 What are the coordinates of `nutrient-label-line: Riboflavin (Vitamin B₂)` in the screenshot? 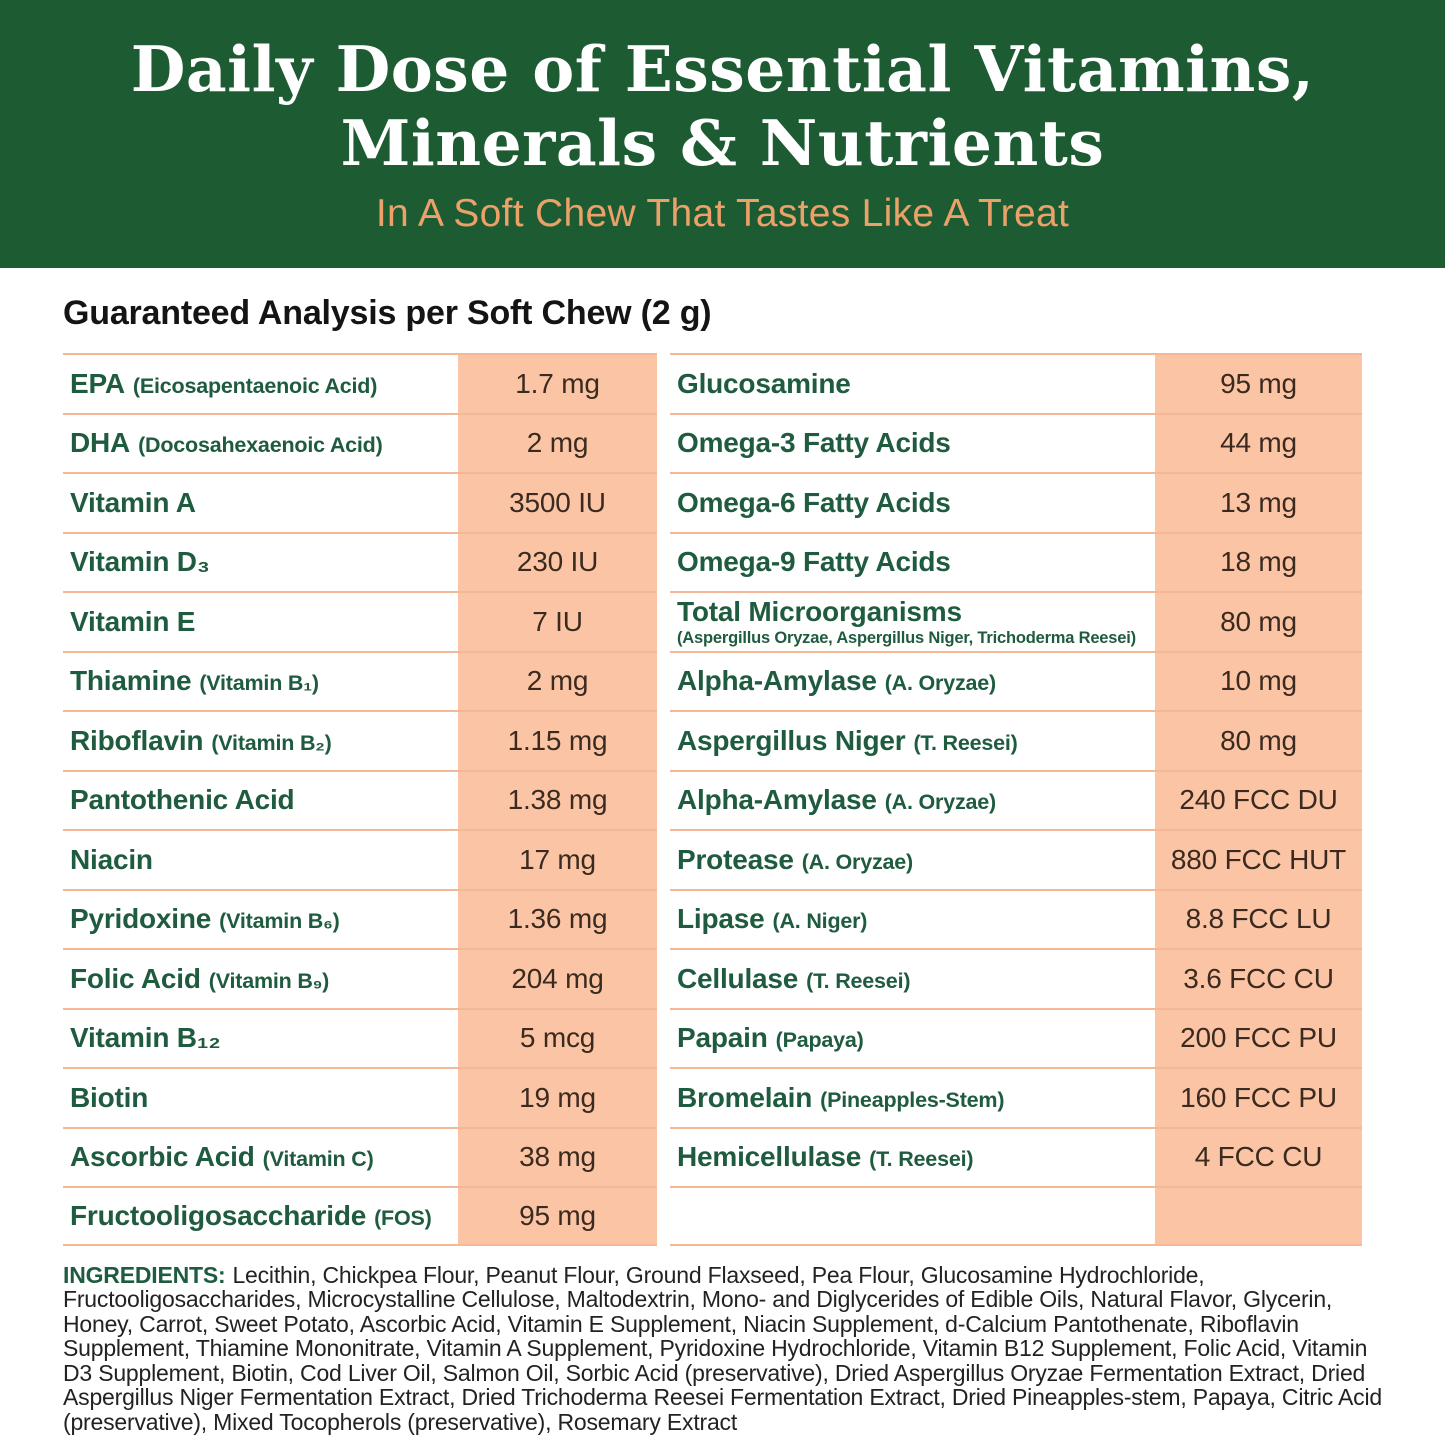 It's located at (264, 741).